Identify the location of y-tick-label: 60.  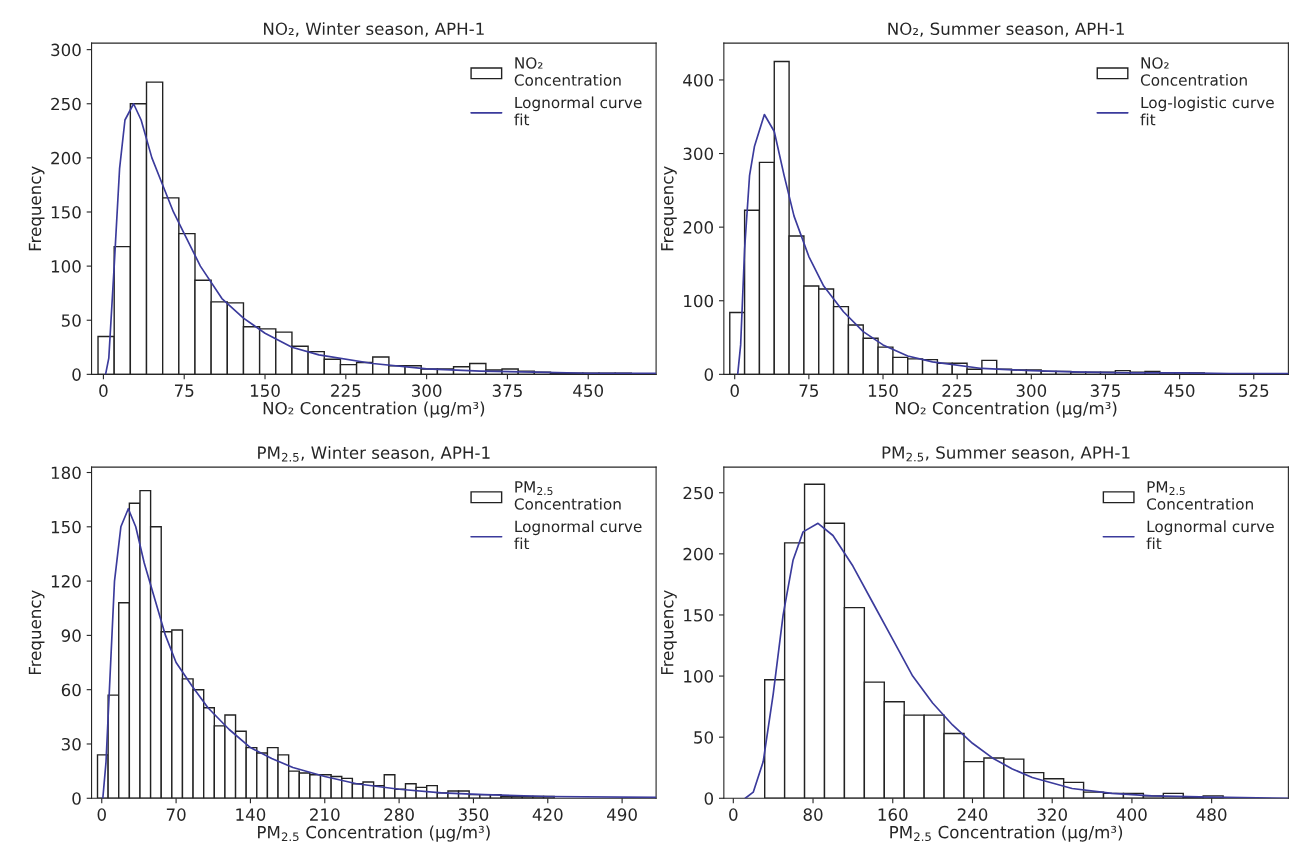
(71, 690).